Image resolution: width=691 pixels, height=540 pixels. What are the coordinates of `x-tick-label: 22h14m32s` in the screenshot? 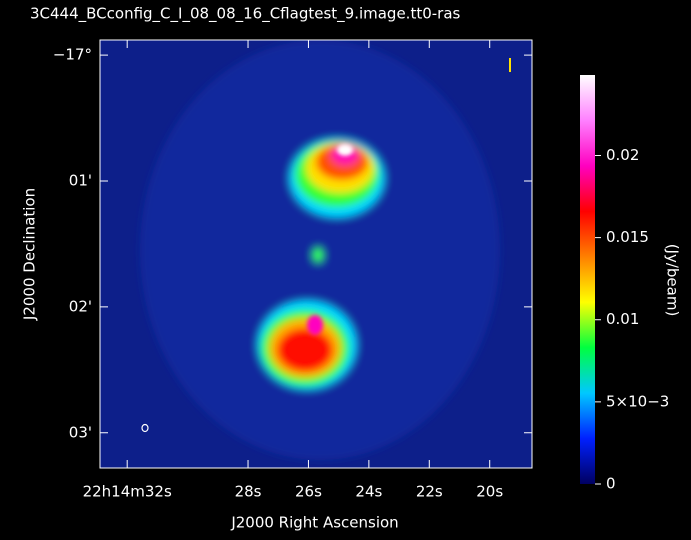 It's located at (127, 492).